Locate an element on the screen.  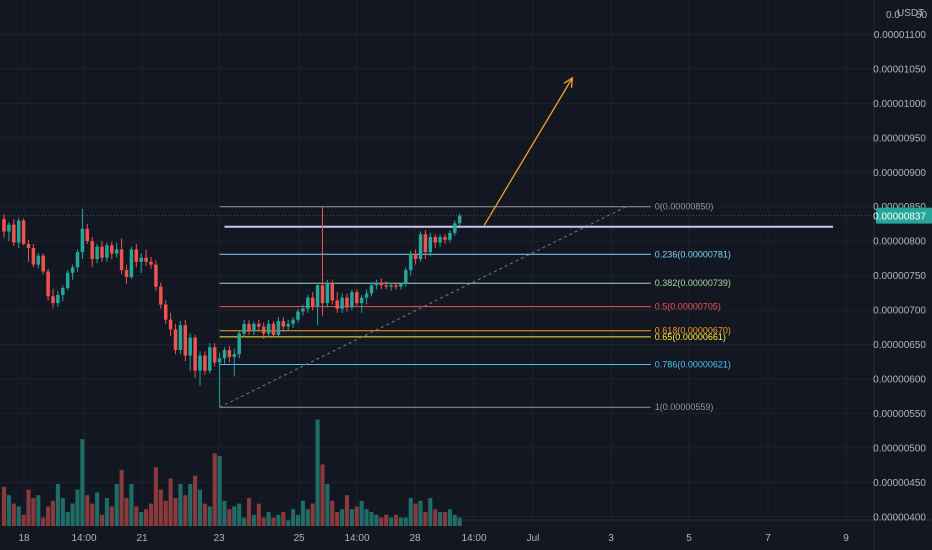
fib-level-label: 1(0.00000559) is located at coordinates (684, 407).